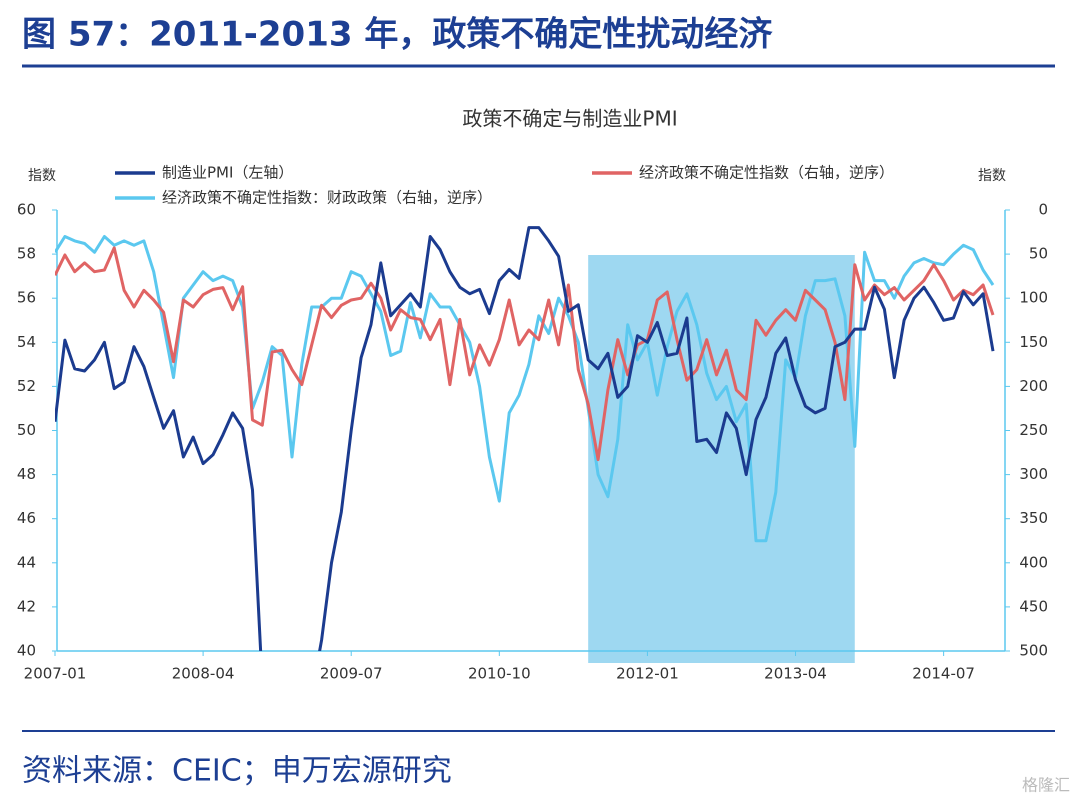 This screenshot has width=1080, height=805. Describe the element at coordinates (647, 674) in the screenshot. I see `x-tick-label: 2012-01` at that location.